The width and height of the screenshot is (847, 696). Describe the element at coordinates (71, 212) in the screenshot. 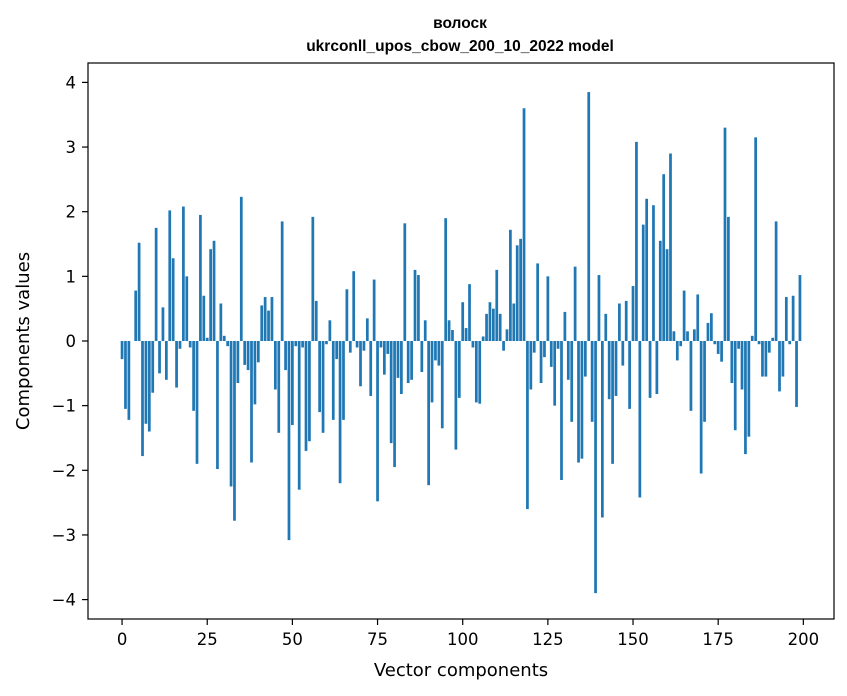

I see `y-tick-label: 2` at that location.